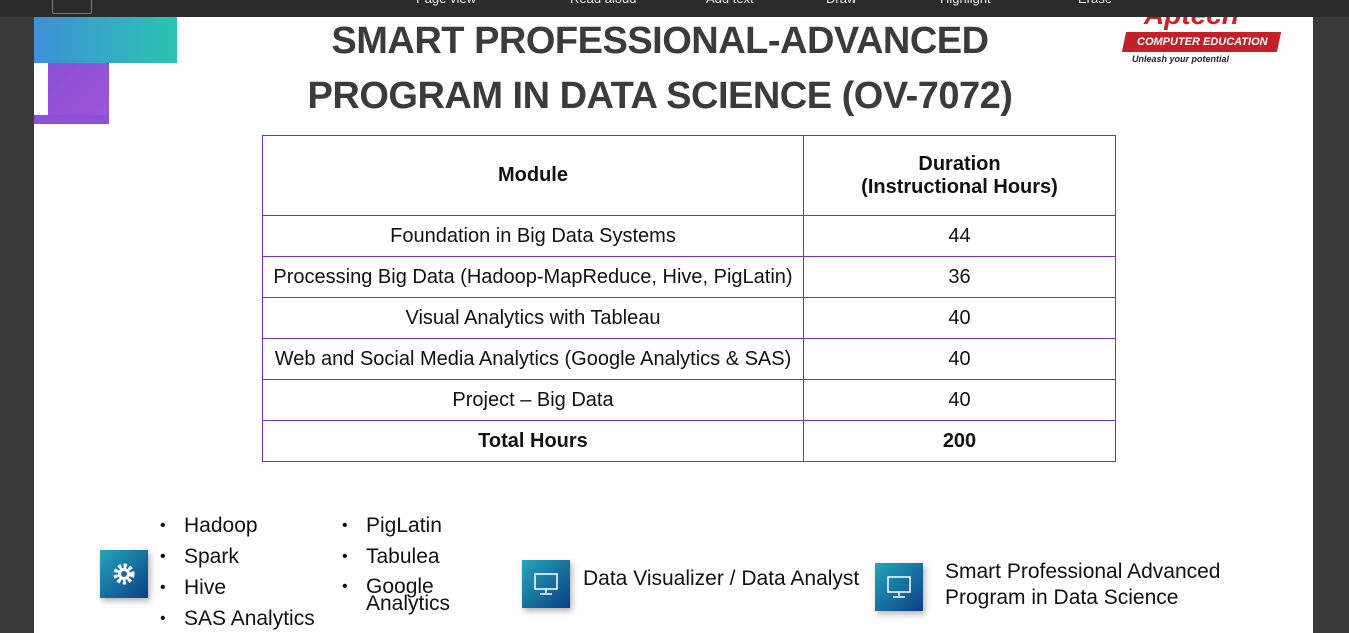  Describe the element at coordinates (959, 163) in the screenshot. I see `header-text: Duration` at that location.